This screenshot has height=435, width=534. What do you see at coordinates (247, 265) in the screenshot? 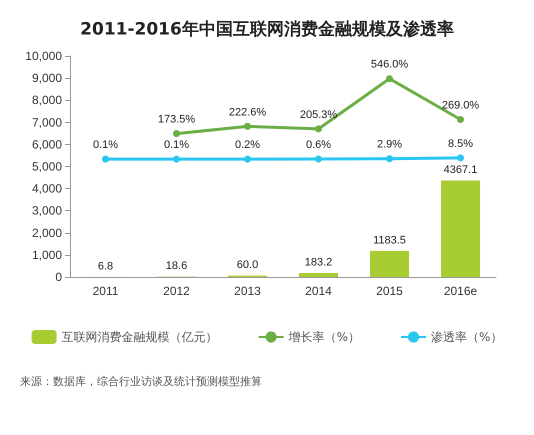
I see `data-label: 60.0` at bounding box center [247, 265].